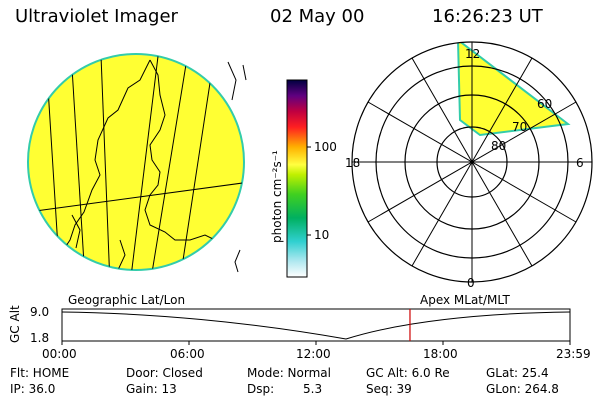 The image size is (600, 400). Describe the element at coordinates (545, 104) in the screenshot. I see `mlat-label-60: 60` at that location.